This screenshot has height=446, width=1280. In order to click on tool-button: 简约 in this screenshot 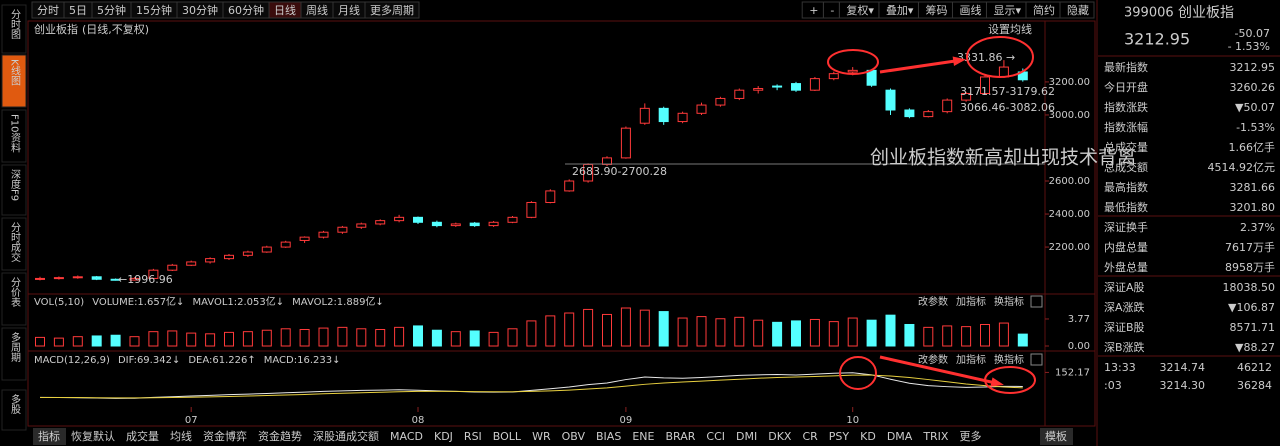, I will do `click(1044, 10)`.